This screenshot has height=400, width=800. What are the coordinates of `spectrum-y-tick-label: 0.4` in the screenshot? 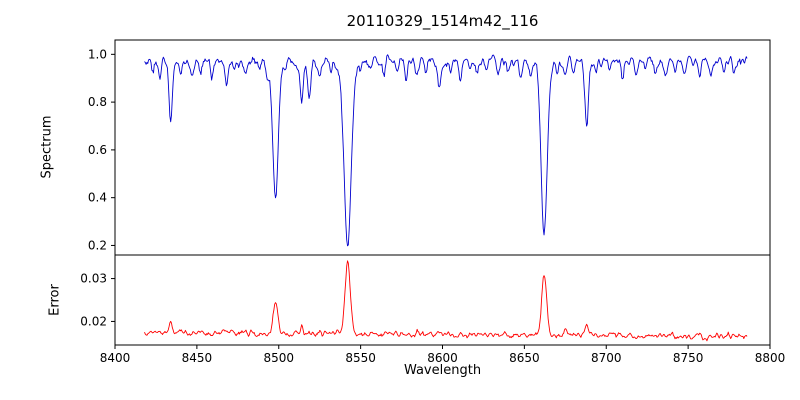 It's located at (97, 198).